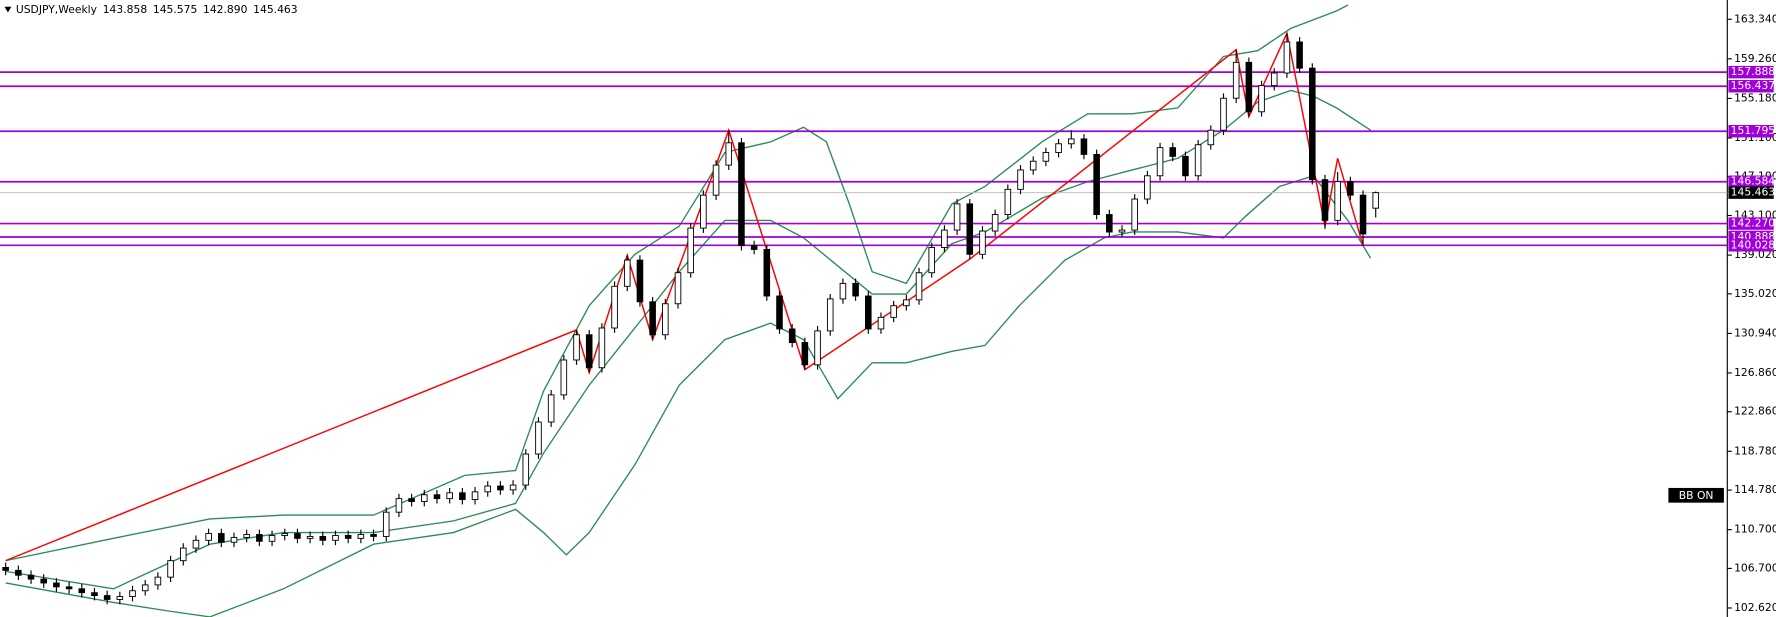  I want to click on level-label: 151.795, so click(1753, 130).